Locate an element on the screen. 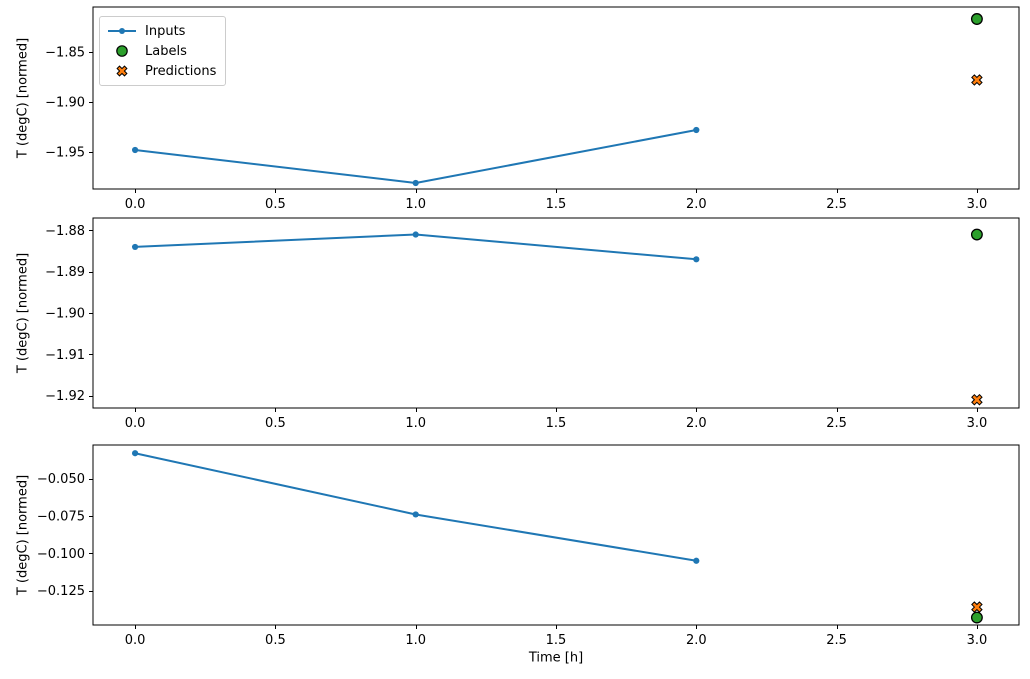 Image resolution: width=1030 pixels, height=679 pixels. y-tick-label: −1.89 is located at coordinates (65, 272).